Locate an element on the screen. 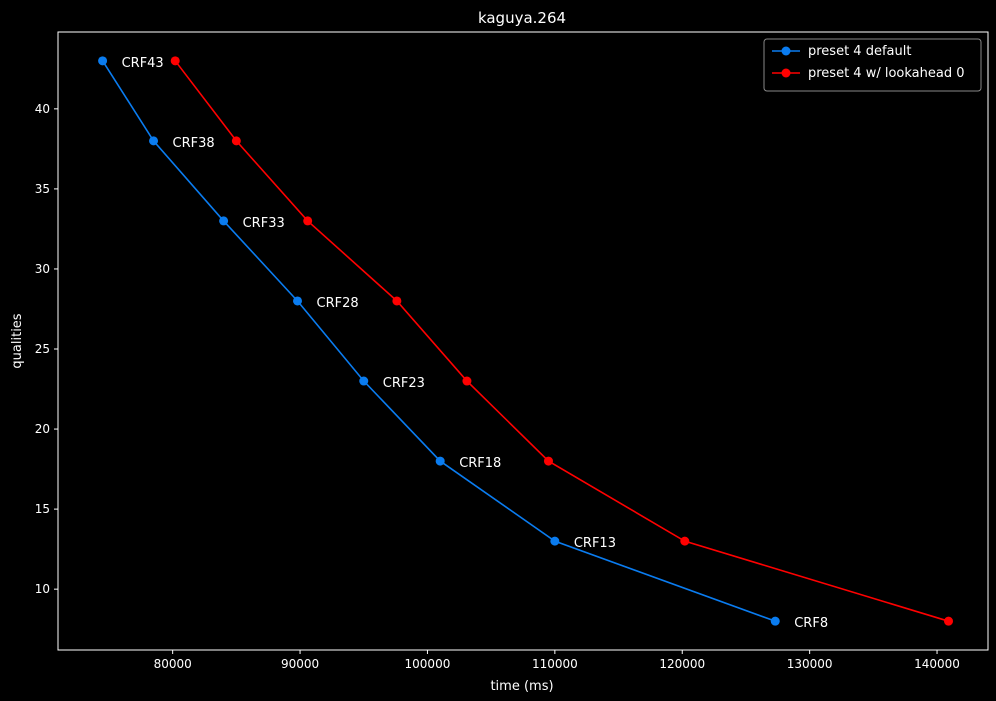  x-tick-label: 80000 is located at coordinates (173, 664).